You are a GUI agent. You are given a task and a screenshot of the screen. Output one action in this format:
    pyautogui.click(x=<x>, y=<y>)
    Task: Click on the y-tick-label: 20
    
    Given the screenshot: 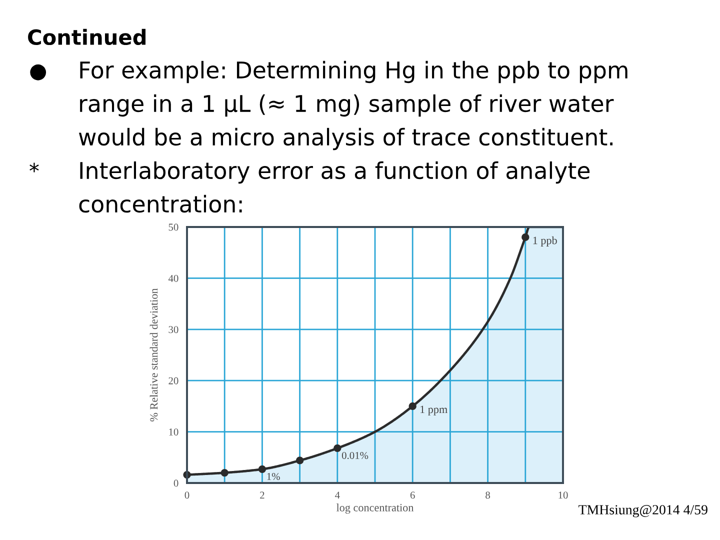 What is the action you would take?
    pyautogui.click(x=173, y=380)
    